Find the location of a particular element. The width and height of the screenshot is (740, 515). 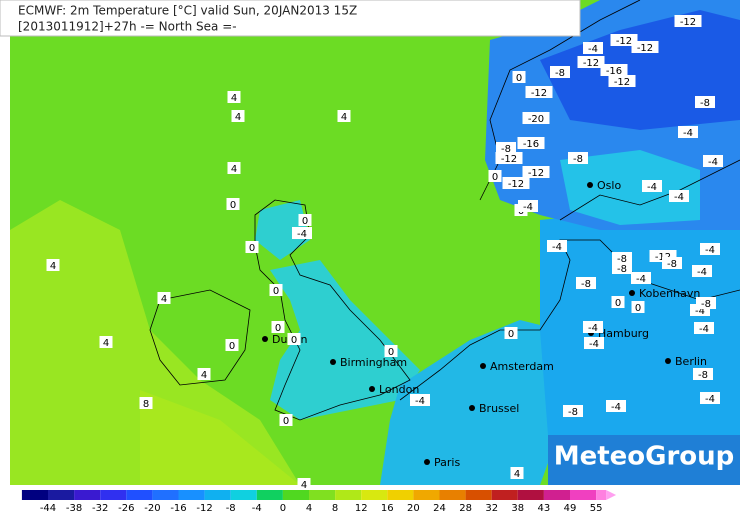

coastline-gb is located at coordinates (332, 310).